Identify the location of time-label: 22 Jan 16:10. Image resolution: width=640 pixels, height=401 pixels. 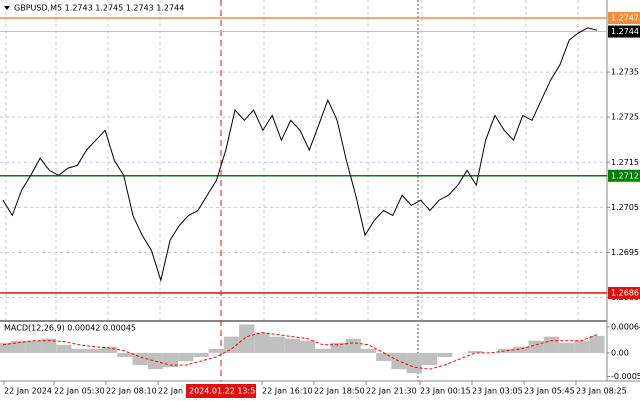
(287, 391).